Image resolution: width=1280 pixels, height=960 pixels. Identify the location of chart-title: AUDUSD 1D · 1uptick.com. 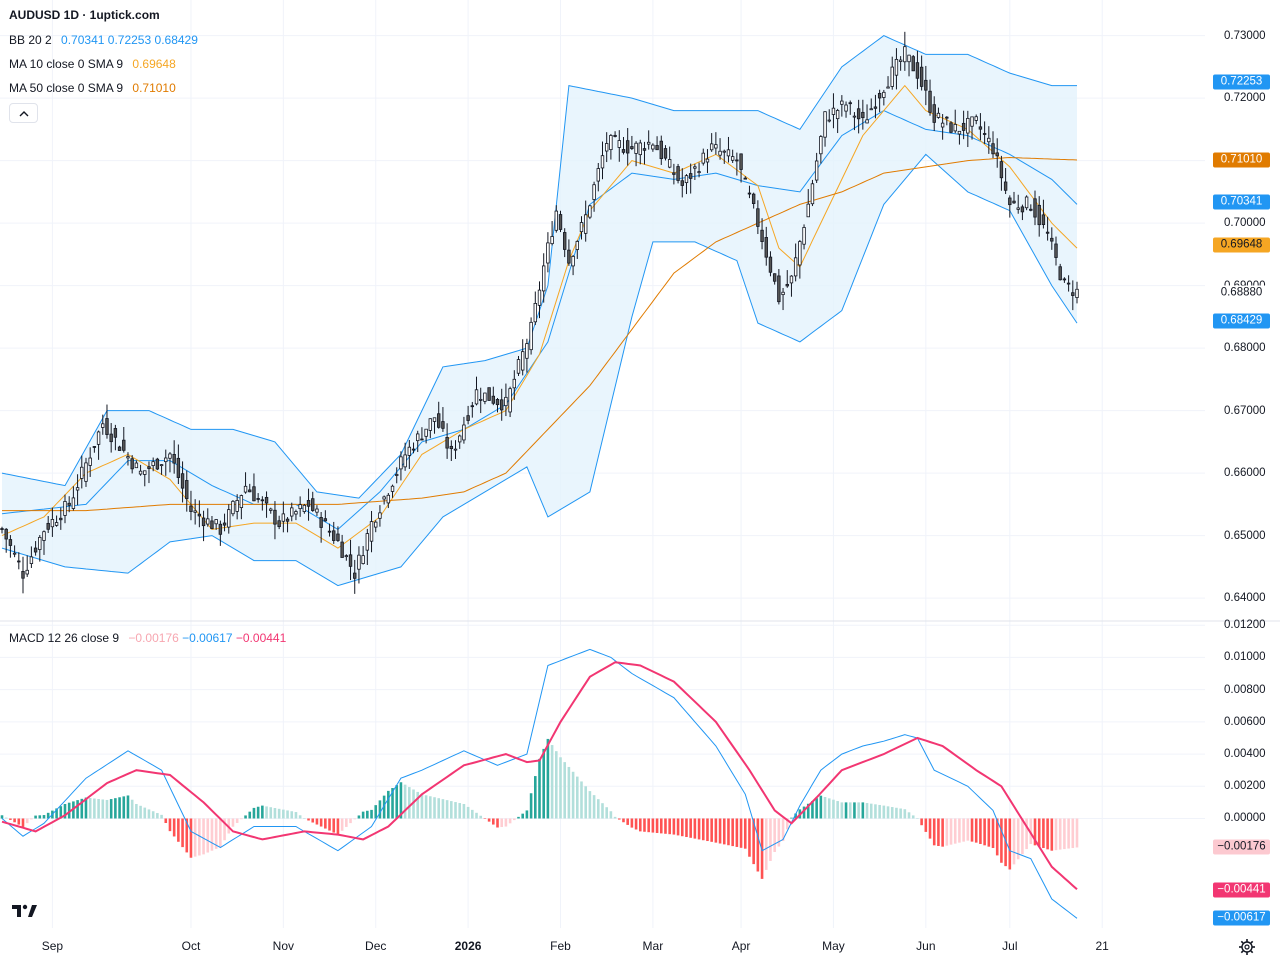
(84, 15).